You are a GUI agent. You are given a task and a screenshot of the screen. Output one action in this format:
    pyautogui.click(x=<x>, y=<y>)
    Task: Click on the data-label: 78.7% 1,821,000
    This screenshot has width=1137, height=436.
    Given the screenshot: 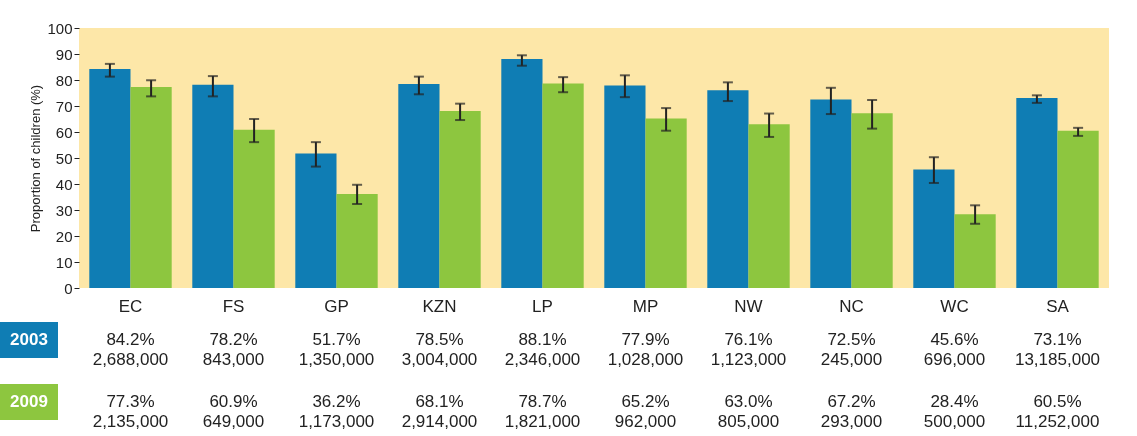 What is the action you would take?
    pyautogui.click(x=542, y=411)
    